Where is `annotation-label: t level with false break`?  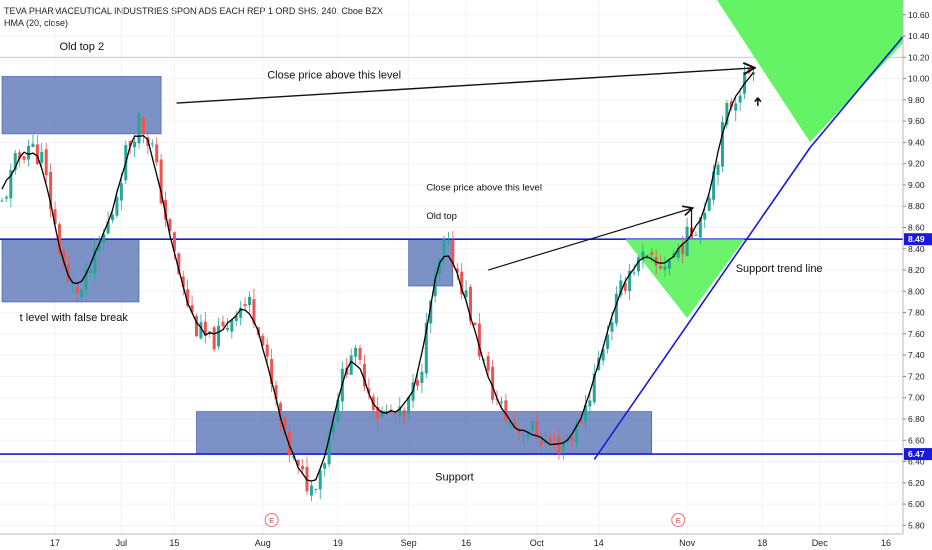 annotation-label: t level with false break is located at coordinates (74, 318).